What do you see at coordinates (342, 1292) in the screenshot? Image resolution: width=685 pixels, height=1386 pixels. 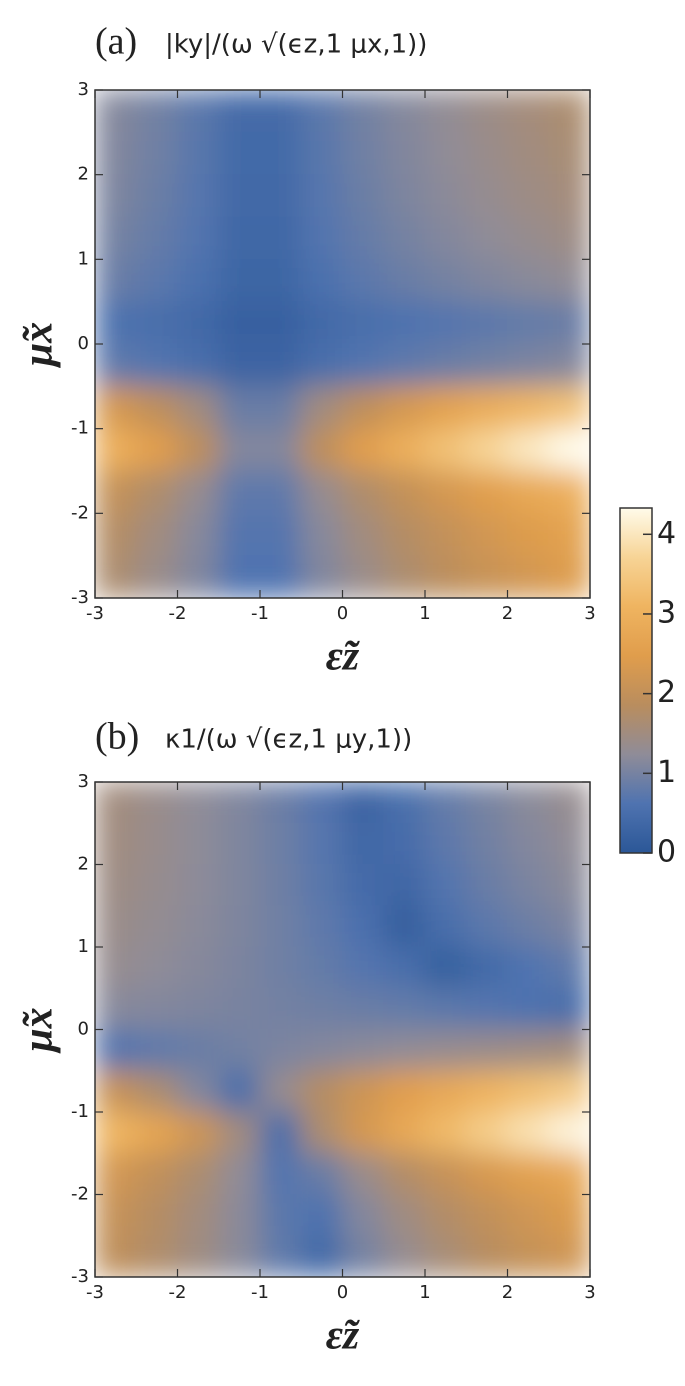 I see `x-tick-label: 0` at bounding box center [342, 1292].